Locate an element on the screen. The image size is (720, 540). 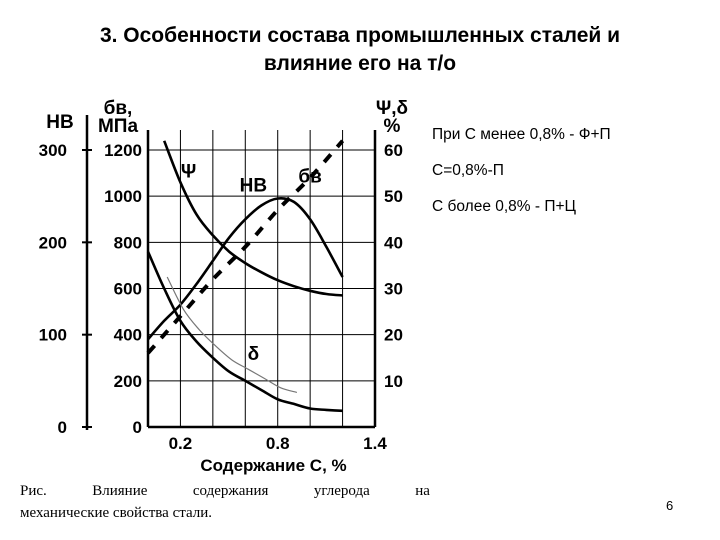
caption-line-1: Рис. Влияние содержания углерода на is located at coordinates (225, 491).